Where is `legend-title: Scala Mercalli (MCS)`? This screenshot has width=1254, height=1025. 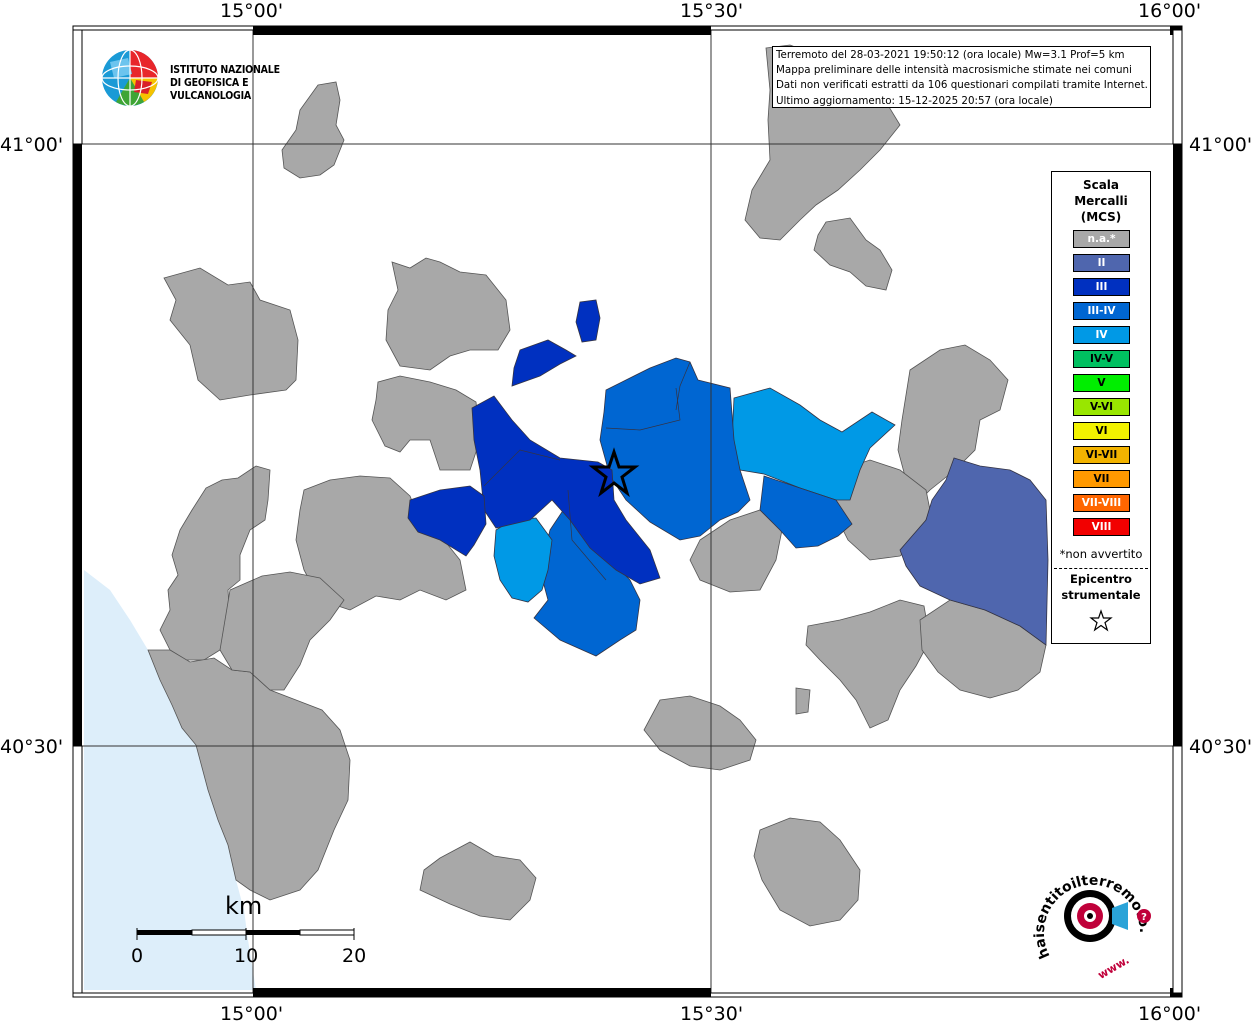 legend-title: Scala Mercalli (MCS) is located at coordinates (1101, 201).